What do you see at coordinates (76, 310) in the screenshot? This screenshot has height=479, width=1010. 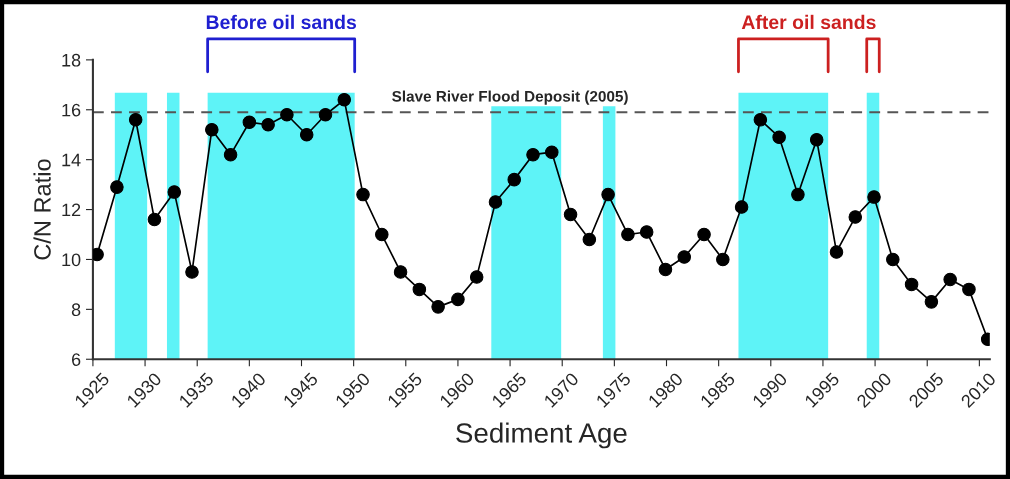 I see `y-tick-label: 8` at bounding box center [76, 310].